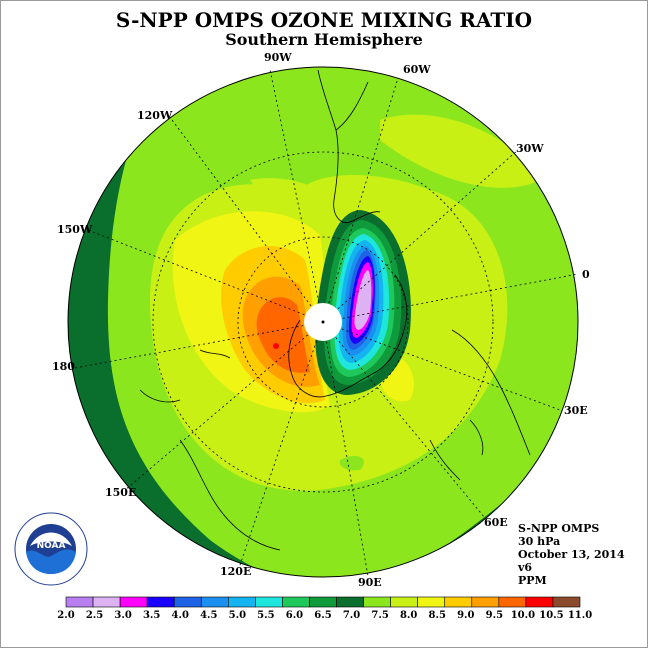  Describe the element at coordinates (496, 522) in the screenshot. I see `lon-label-60e: 60E` at that location.